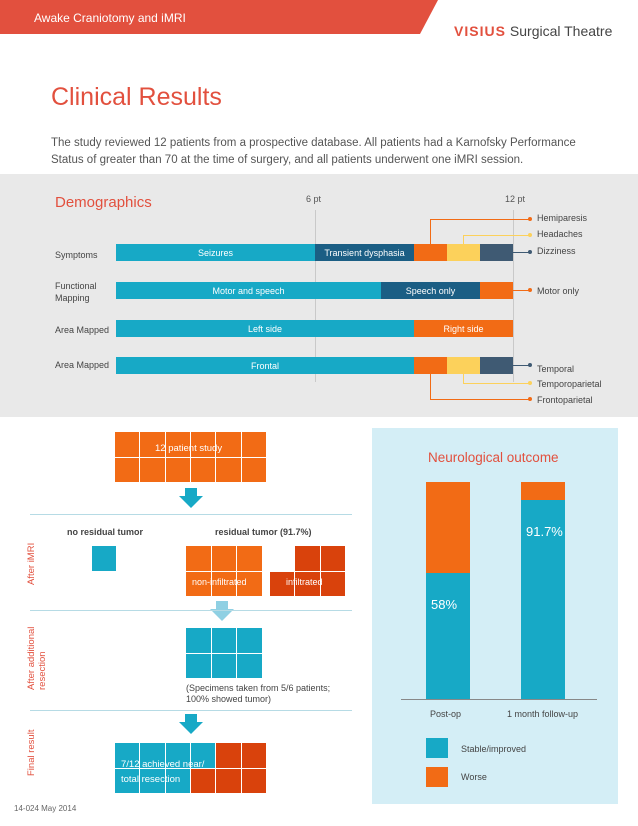 The image size is (638, 826). Describe the element at coordinates (437, 777) in the screenshot. I see `legend-swatch-worse` at that location.